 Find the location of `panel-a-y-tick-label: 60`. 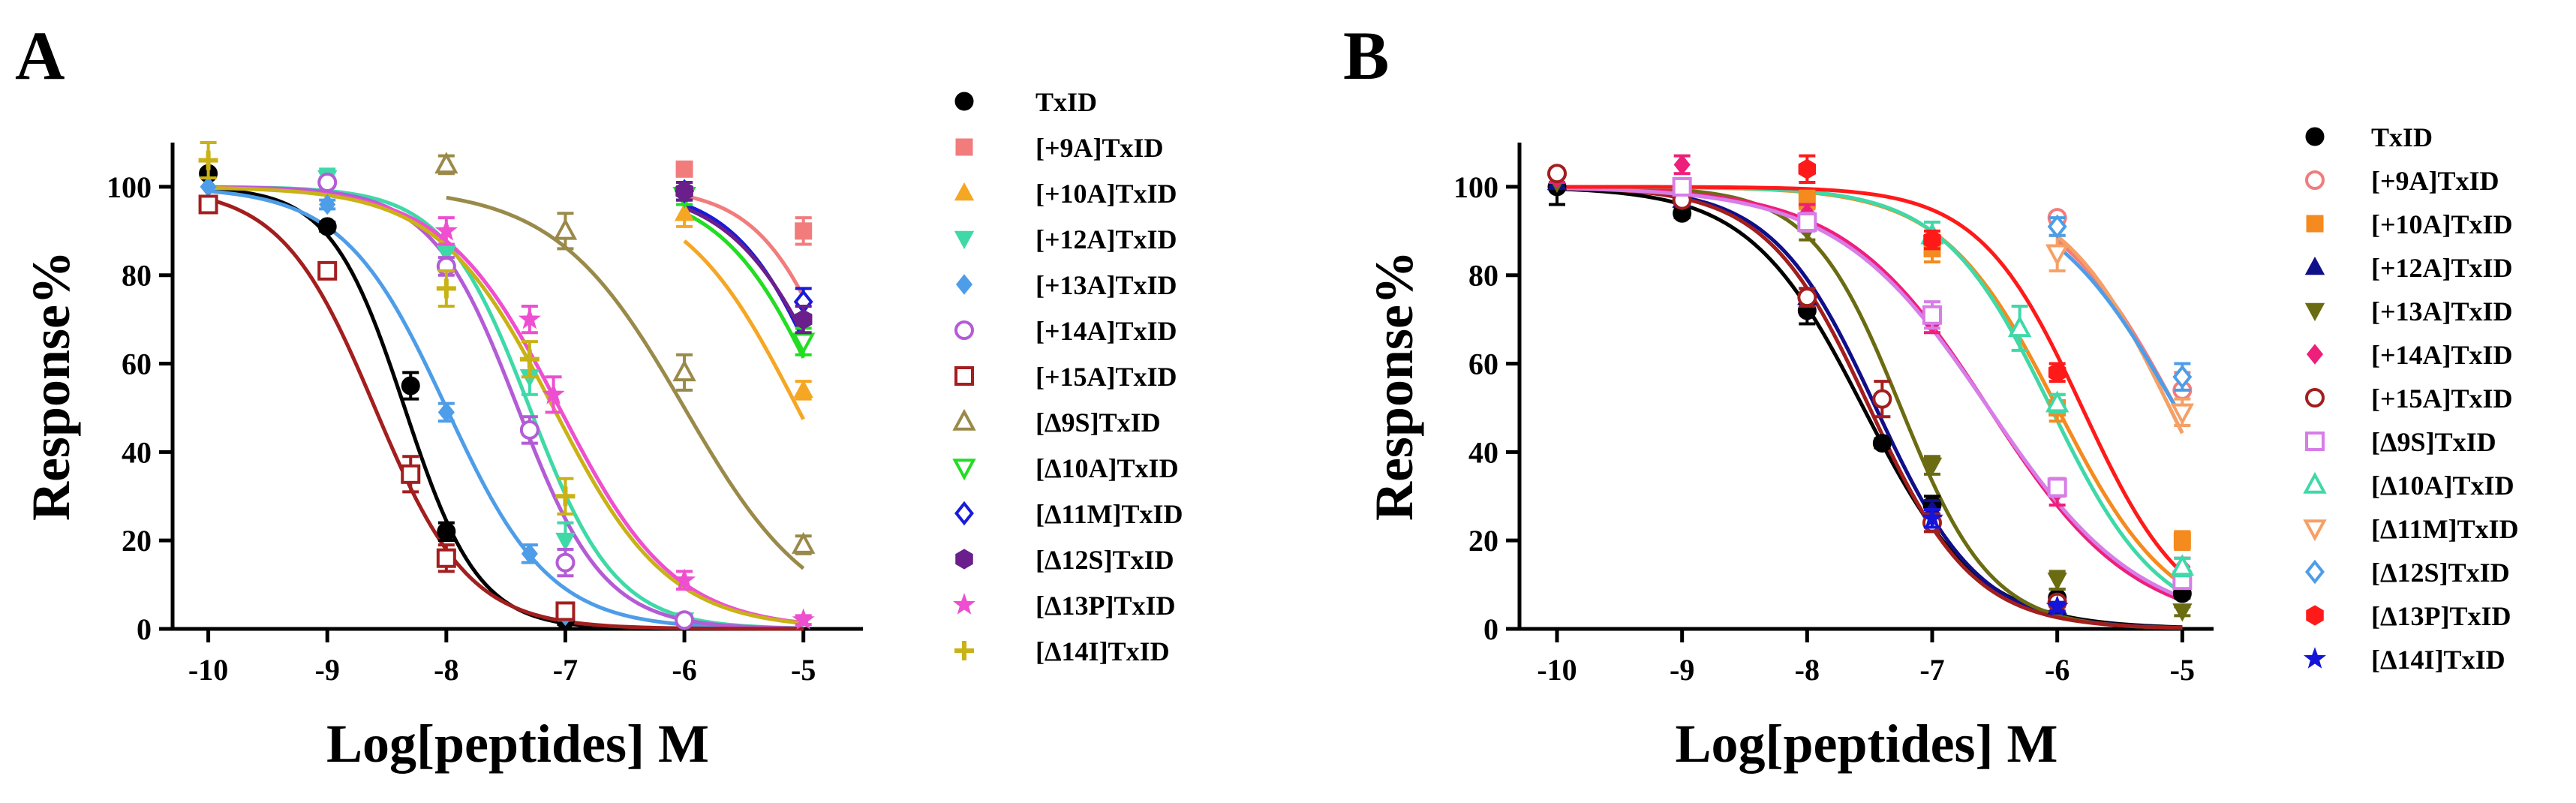

panel-a-y-tick-label: 60 is located at coordinates (137, 364).